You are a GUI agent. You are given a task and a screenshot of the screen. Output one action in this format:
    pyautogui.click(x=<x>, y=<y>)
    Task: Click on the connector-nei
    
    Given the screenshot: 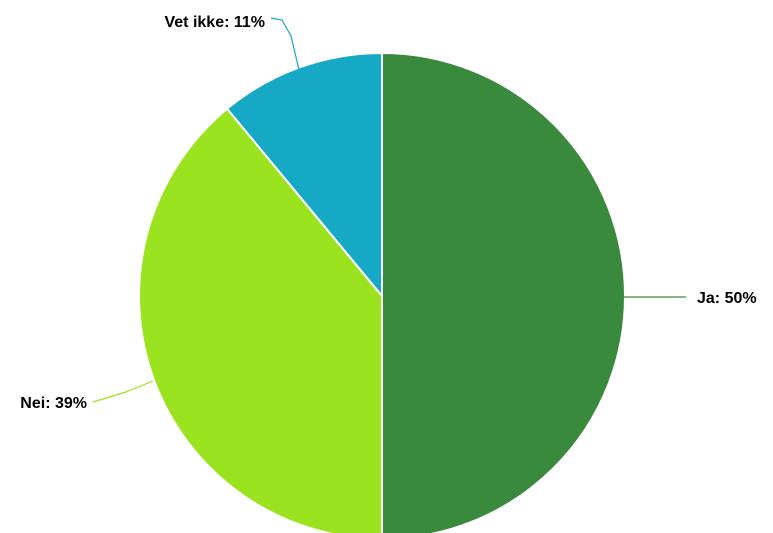 What is the action you would take?
    pyautogui.click(x=123, y=391)
    